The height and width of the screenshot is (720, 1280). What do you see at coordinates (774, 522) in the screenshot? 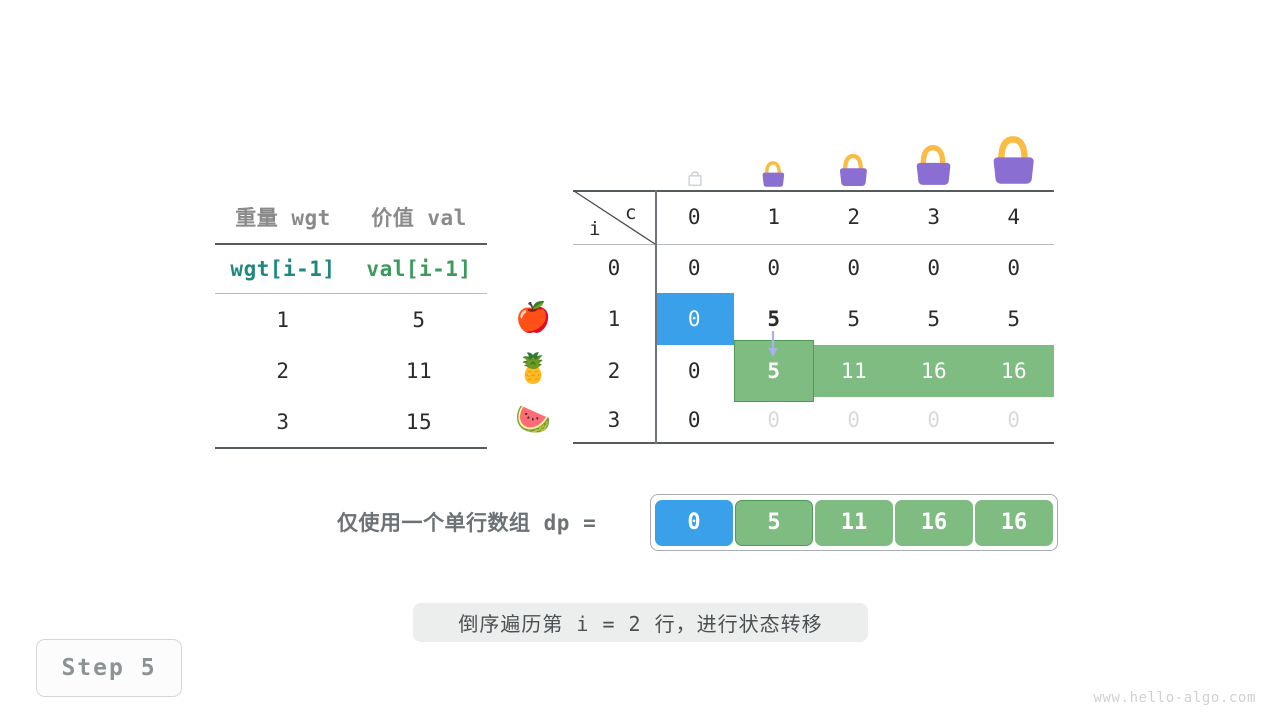
I see `dp-array-cell-1: 5` at bounding box center [774, 522].